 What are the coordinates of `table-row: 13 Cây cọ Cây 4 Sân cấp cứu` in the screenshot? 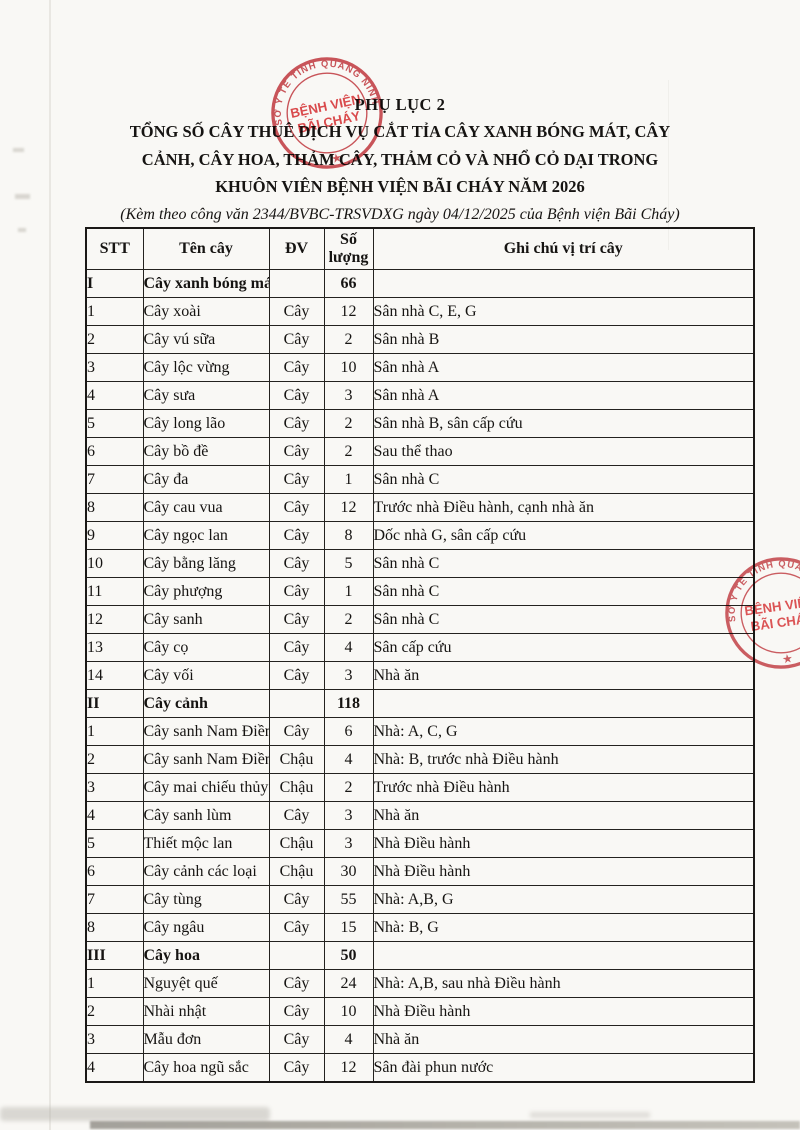 It's located at (420, 647).